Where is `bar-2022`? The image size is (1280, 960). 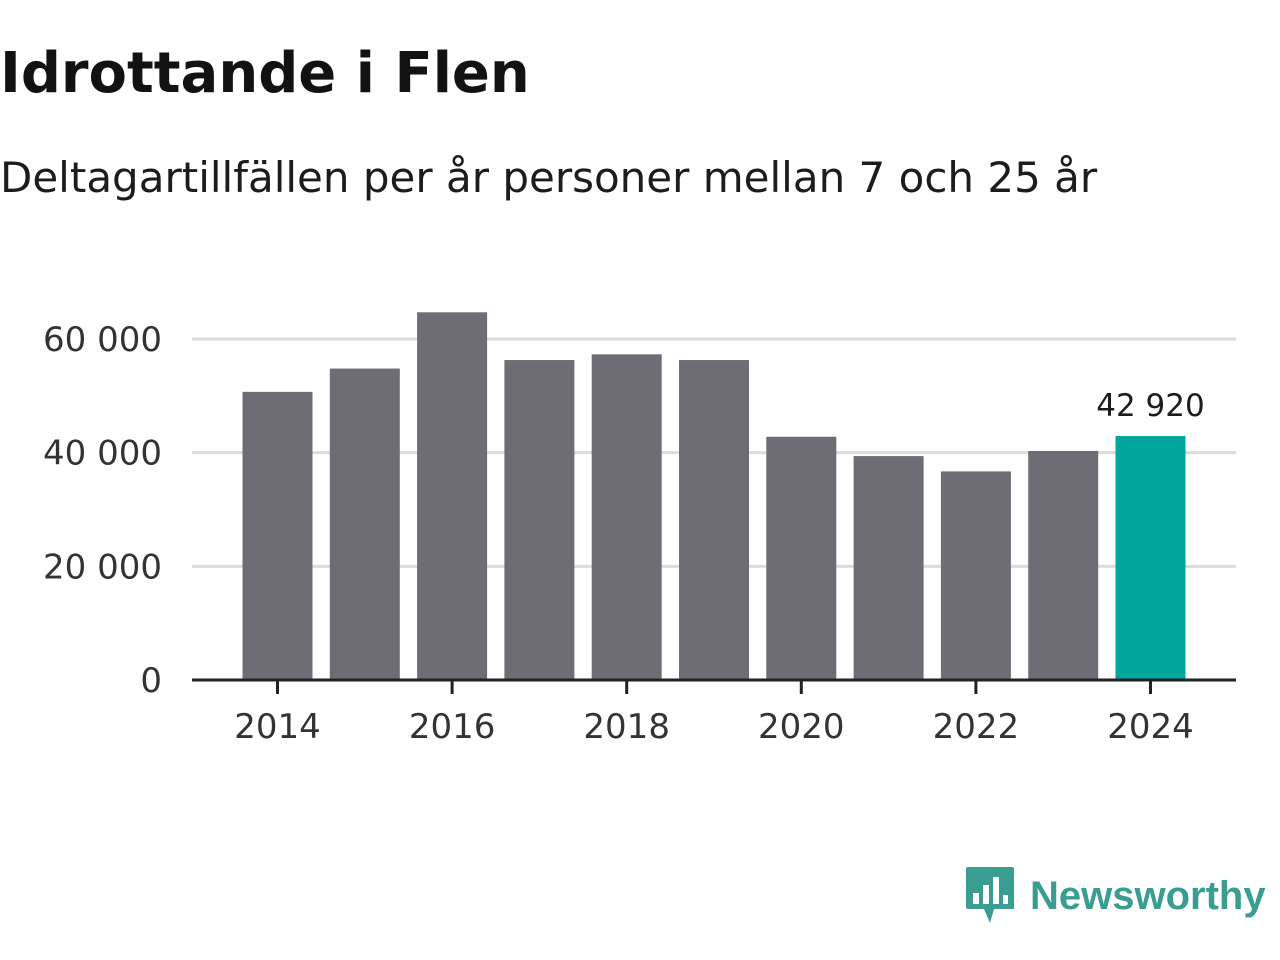
bar-2022 is located at coordinates (975, 575).